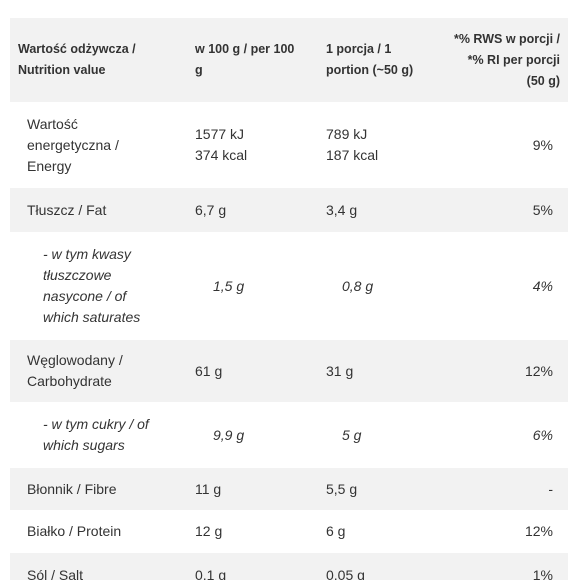 The width and height of the screenshot is (580, 580). I want to click on cell: Białko / Protein, so click(74, 531).